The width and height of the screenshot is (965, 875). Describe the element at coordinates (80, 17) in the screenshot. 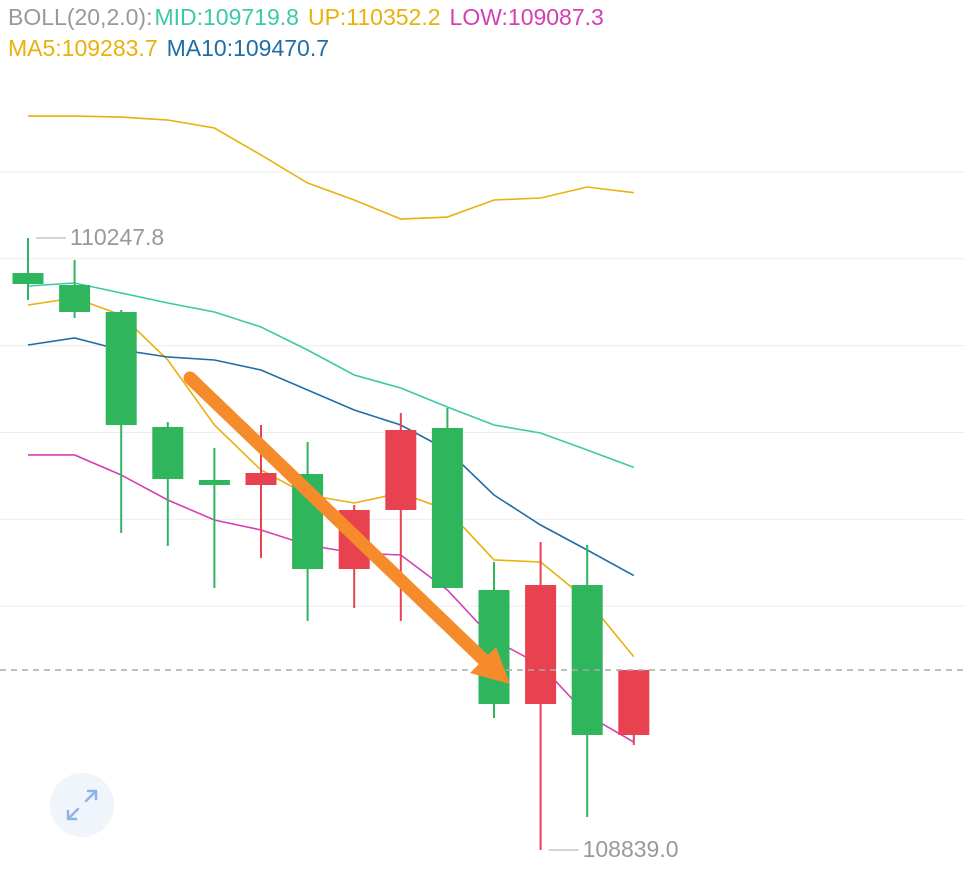

I see `indicator-label: BOLL(20,2.0):` at that location.